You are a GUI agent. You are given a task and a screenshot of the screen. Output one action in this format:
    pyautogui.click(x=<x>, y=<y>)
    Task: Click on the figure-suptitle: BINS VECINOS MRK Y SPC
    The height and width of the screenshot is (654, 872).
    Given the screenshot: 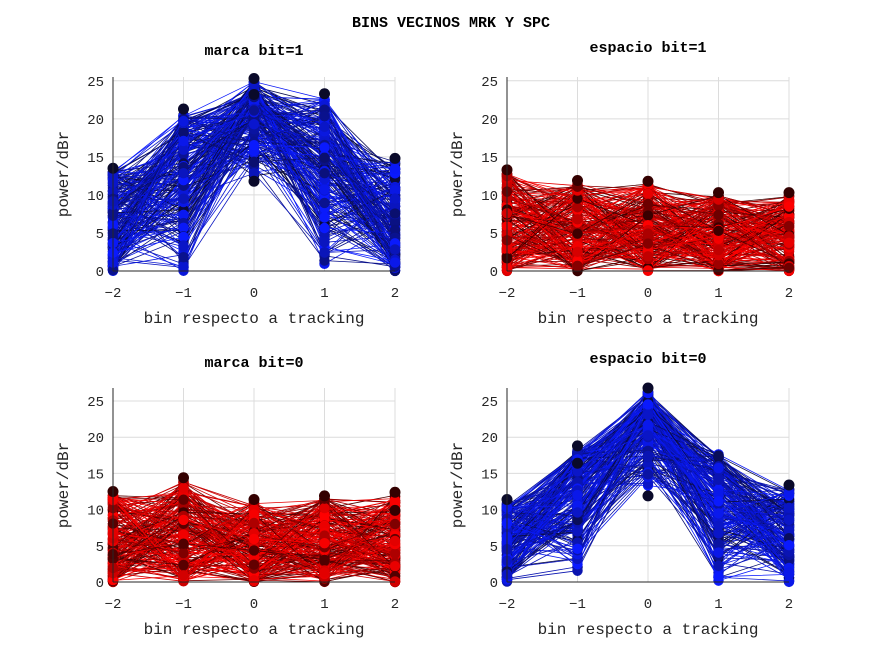 What is the action you would take?
    pyautogui.click(x=451, y=23)
    